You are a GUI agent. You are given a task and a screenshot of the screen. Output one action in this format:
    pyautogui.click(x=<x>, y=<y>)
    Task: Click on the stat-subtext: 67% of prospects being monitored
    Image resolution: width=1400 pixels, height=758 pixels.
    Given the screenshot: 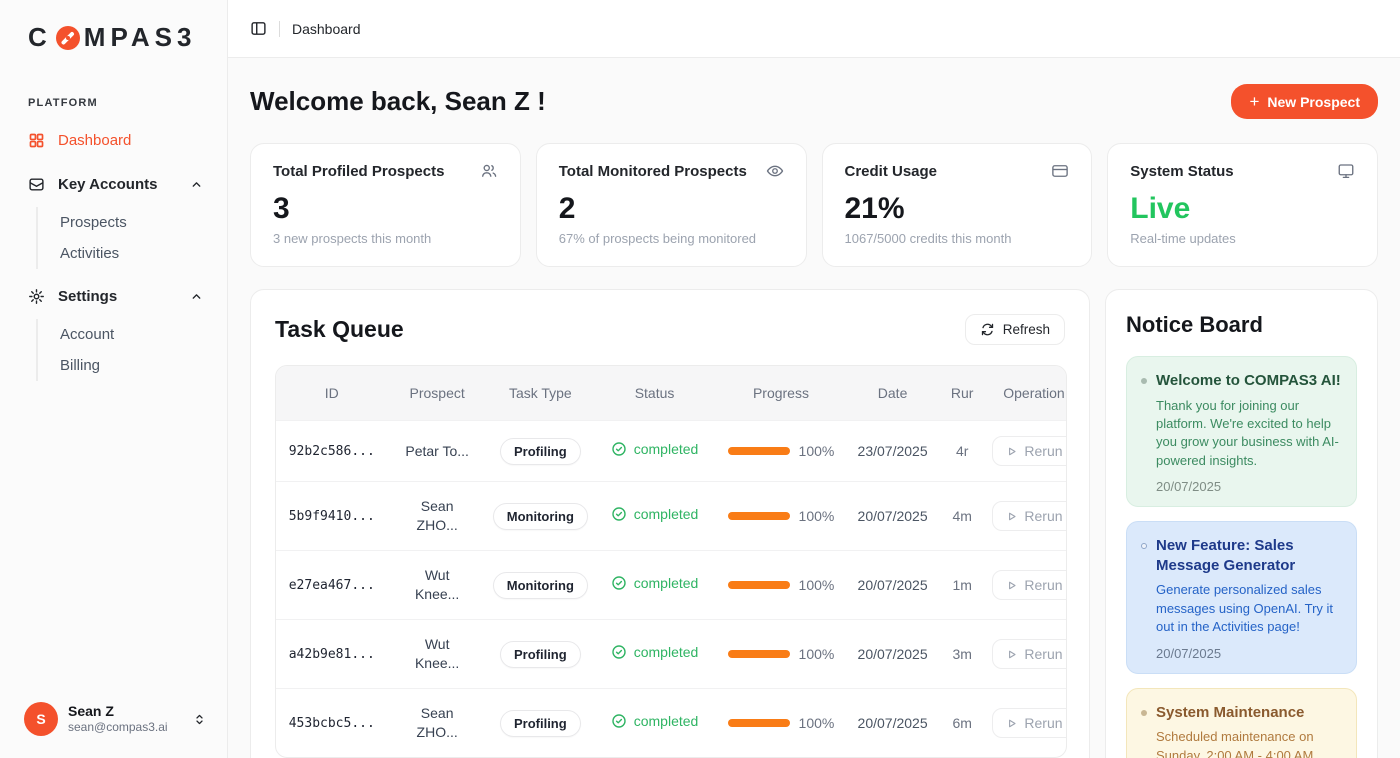 What is the action you would take?
    pyautogui.click(x=657, y=238)
    